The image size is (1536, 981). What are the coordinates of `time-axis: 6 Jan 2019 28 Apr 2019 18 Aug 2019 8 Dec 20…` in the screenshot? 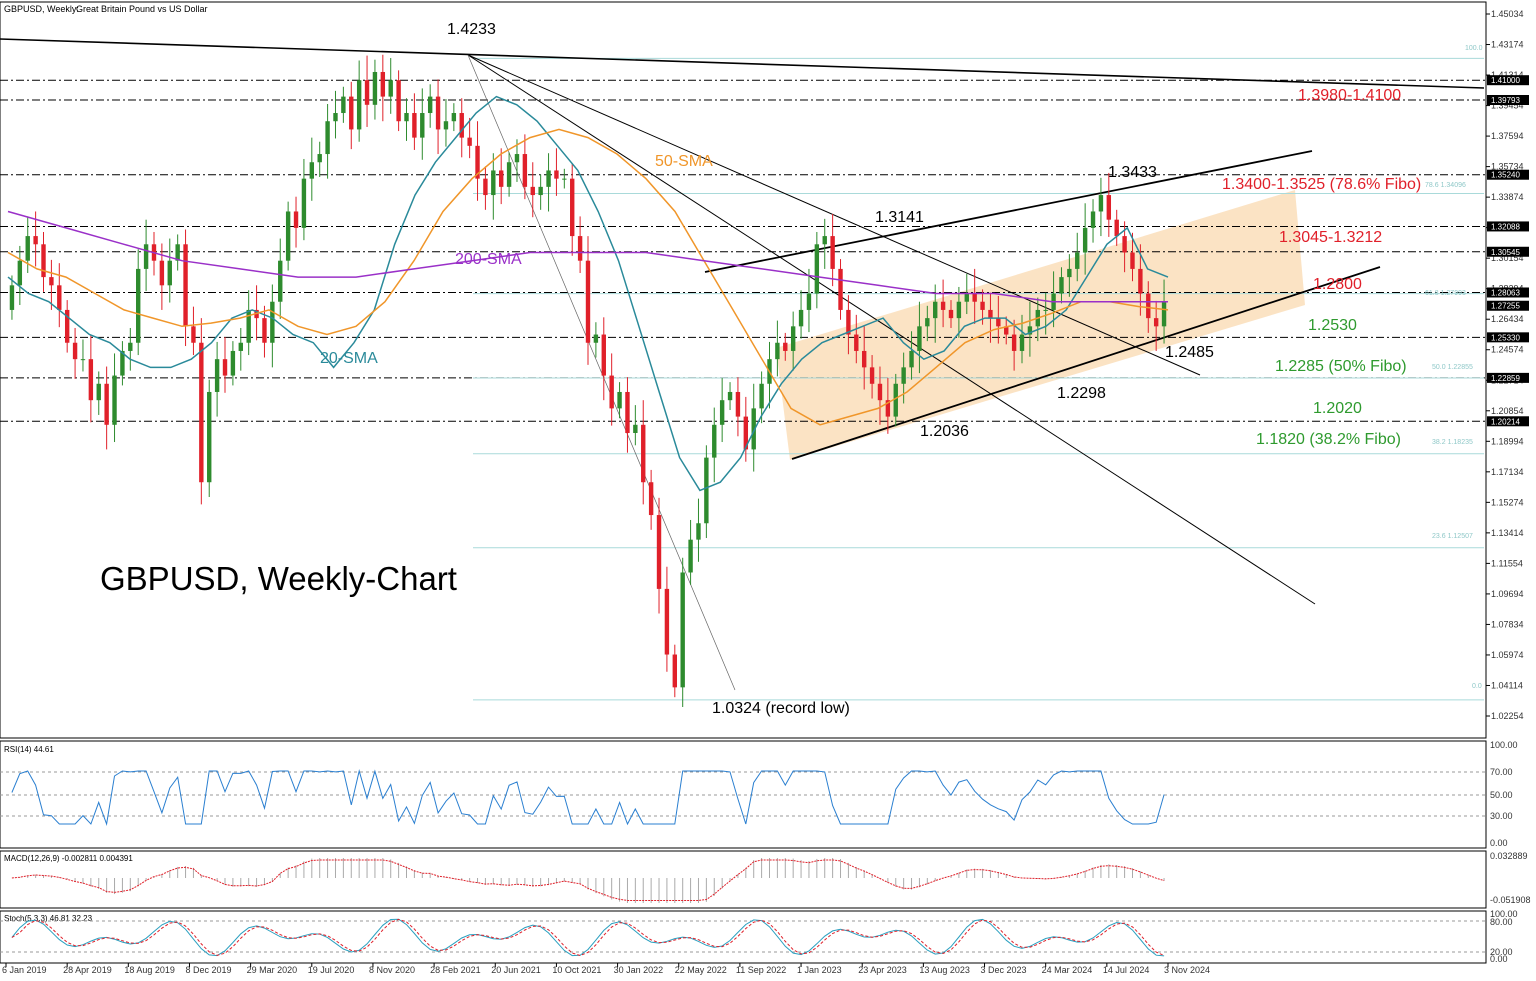 It's located at (606, 969).